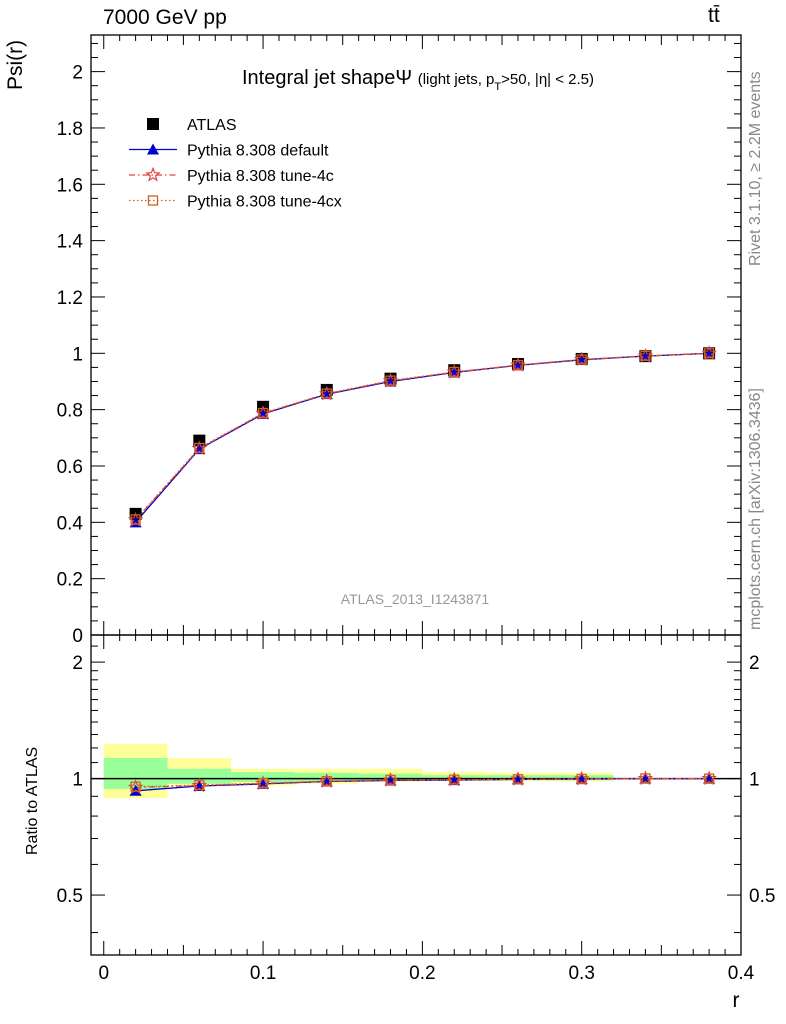 The height and width of the screenshot is (1024, 786). I want to click on ratio-series, so click(422, 783).